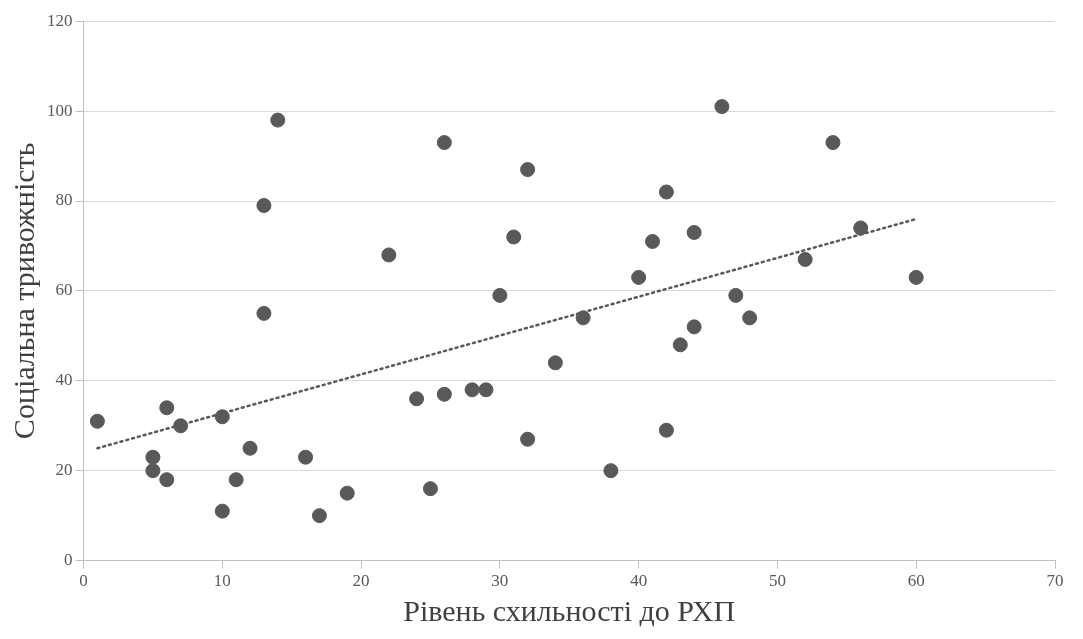 The height and width of the screenshot is (639, 1083). Describe the element at coordinates (777, 581) in the screenshot. I see `x-tick-label: 50` at that location.